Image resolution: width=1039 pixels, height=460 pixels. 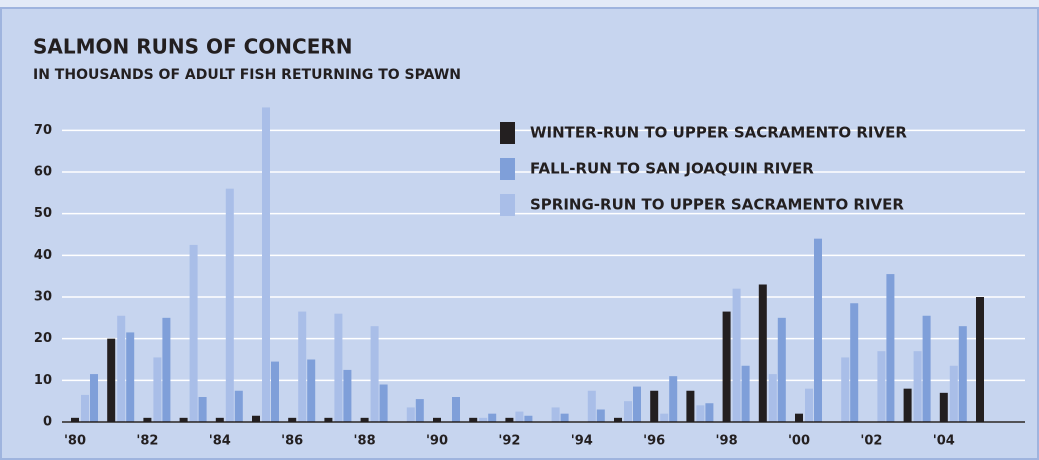 What do you see at coordinates (43, 213) in the screenshot?
I see `y-tick-label: 50` at bounding box center [43, 213].